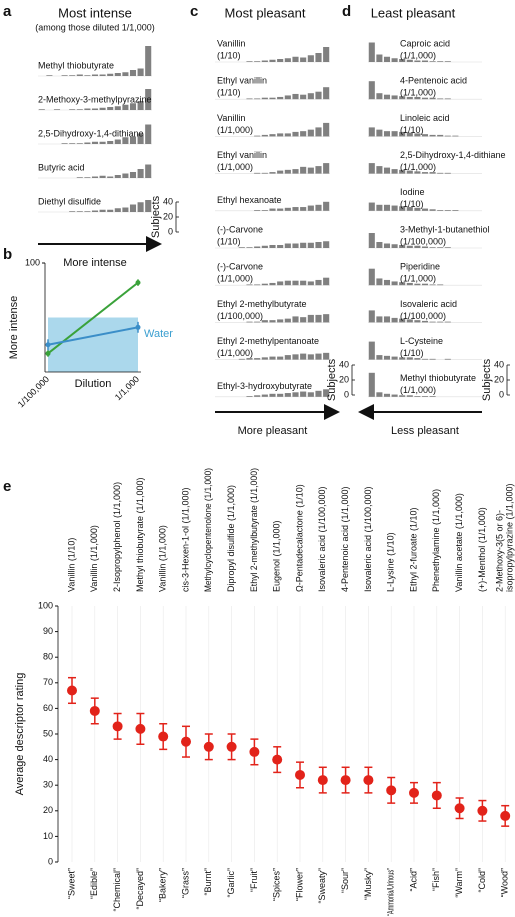 This screenshot has width=515, height=917. I want to click on y-tick-label: 100, so click(45, 605).